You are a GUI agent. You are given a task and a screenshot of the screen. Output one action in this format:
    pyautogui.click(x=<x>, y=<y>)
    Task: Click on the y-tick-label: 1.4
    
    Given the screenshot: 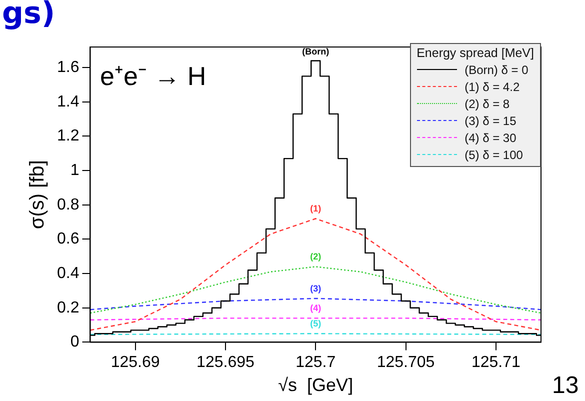 What is the action you would take?
    pyautogui.click(x=68, y=101)
    